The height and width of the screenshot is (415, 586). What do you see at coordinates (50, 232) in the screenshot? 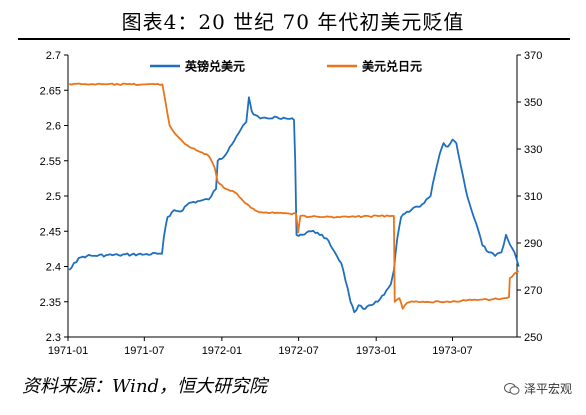
I see `left-tick-label: 2.45` at bounding box center [50, 232].